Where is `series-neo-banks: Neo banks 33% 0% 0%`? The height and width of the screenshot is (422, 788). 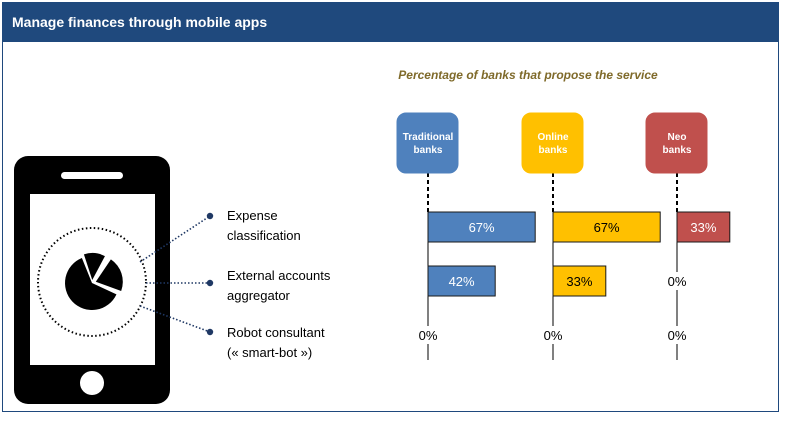
series-neo-banks: Neo banks 33% 0% 0% is located at coordinates (688, 236).